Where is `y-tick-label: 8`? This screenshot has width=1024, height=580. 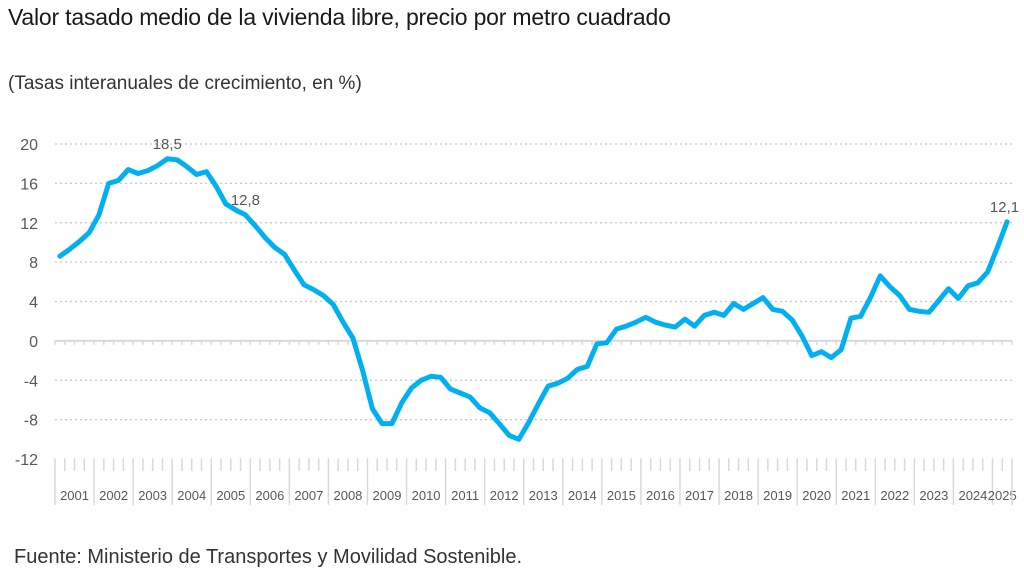 y-tick-label: 8 is located at coordinates (33, 263).